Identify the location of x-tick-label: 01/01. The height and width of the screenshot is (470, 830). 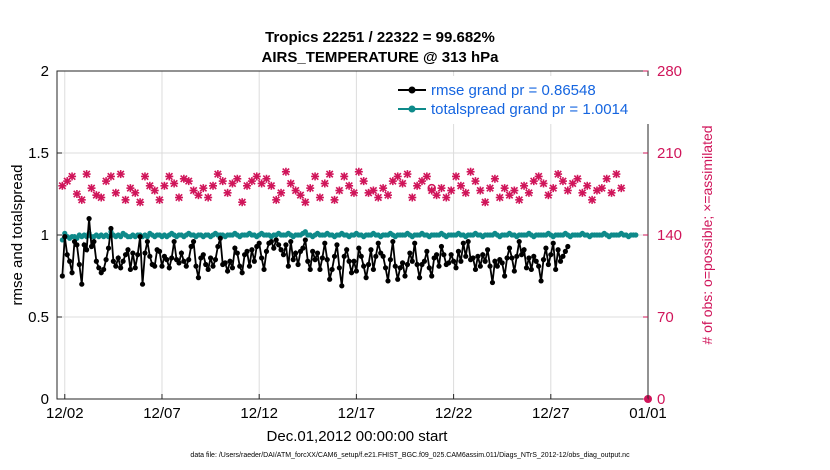
(648, 413).